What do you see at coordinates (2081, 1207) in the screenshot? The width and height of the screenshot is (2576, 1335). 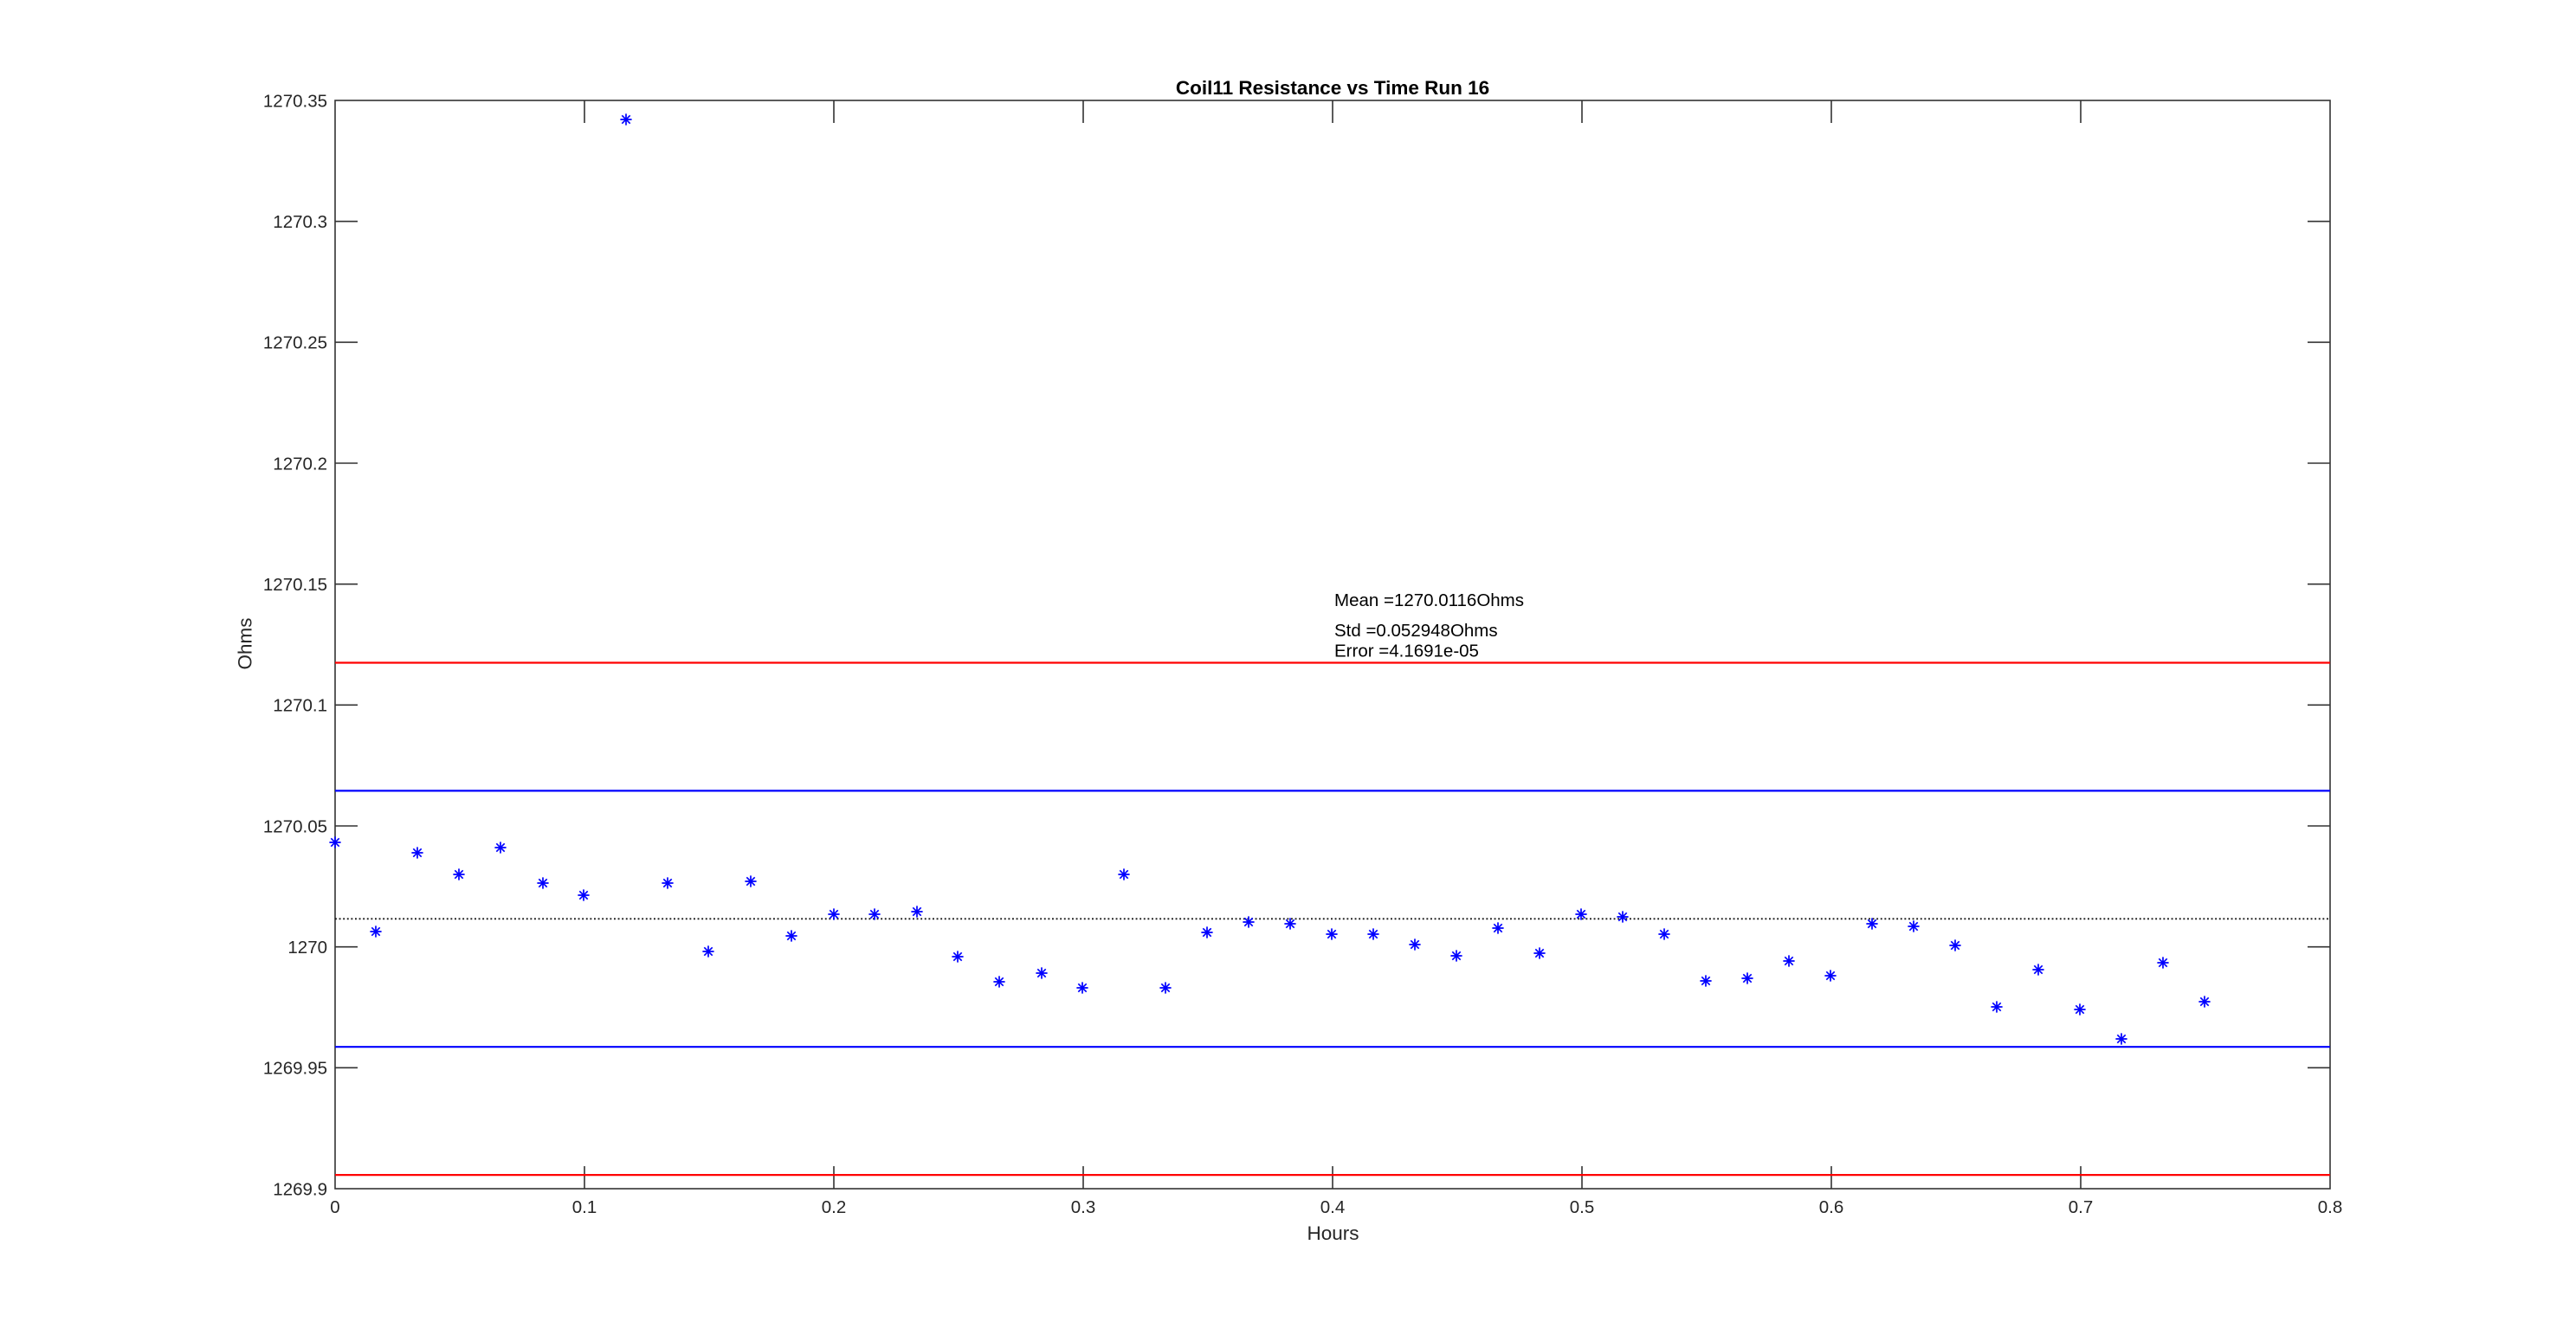 I see `svg-text: 0.7` at bounding box center [2081, 1207].